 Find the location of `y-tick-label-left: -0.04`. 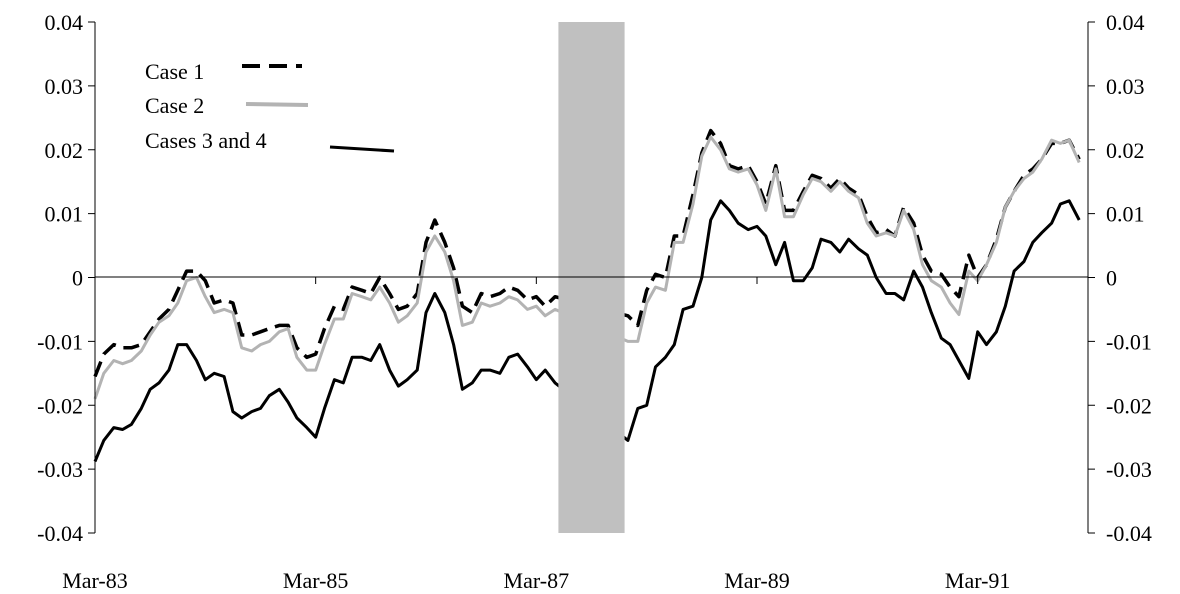

y-tick-label-left: -0.04 is located at coordinates (60, 533).